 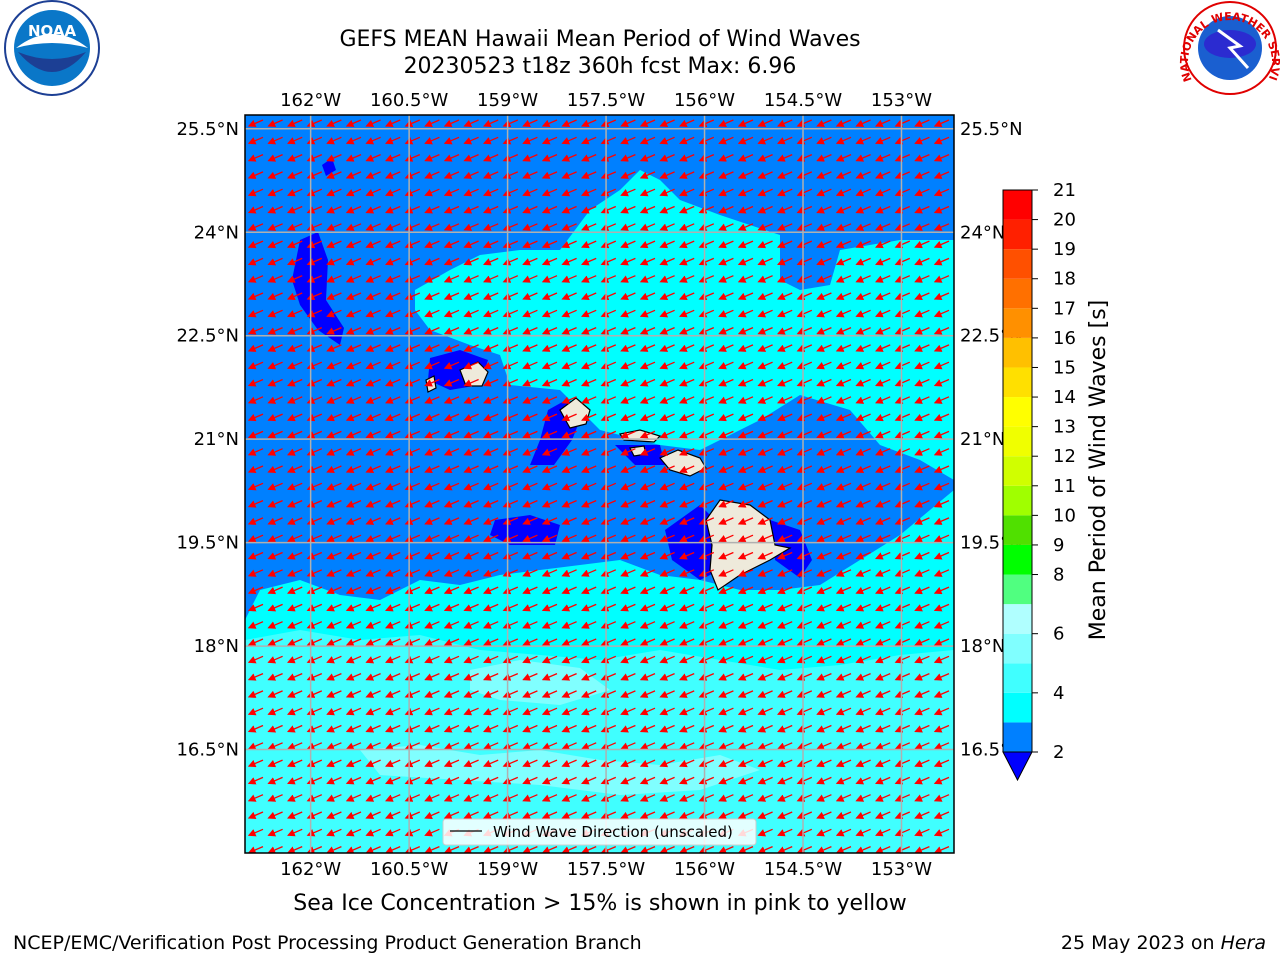 What do you see at coordinates (1140, 943) in the screenshot?
I see `footer-date-text: 25 May 2023 on` at bounding box center [1140, 943].